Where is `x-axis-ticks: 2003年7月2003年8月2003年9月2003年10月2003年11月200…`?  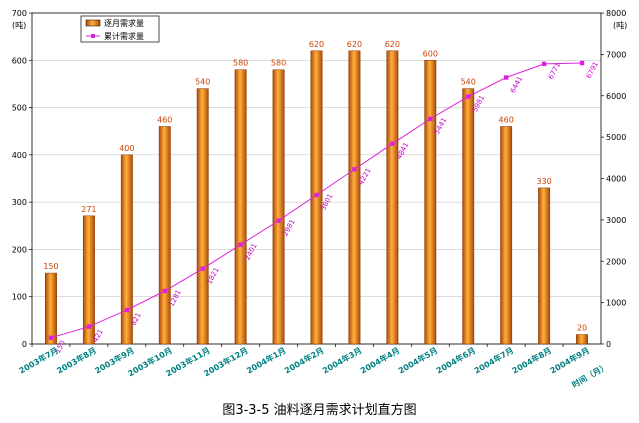 x-axis-ticks: 2003年7月2003年8月2003年9月2003年10月2003年11月200… is located at coordinates (304, 361).